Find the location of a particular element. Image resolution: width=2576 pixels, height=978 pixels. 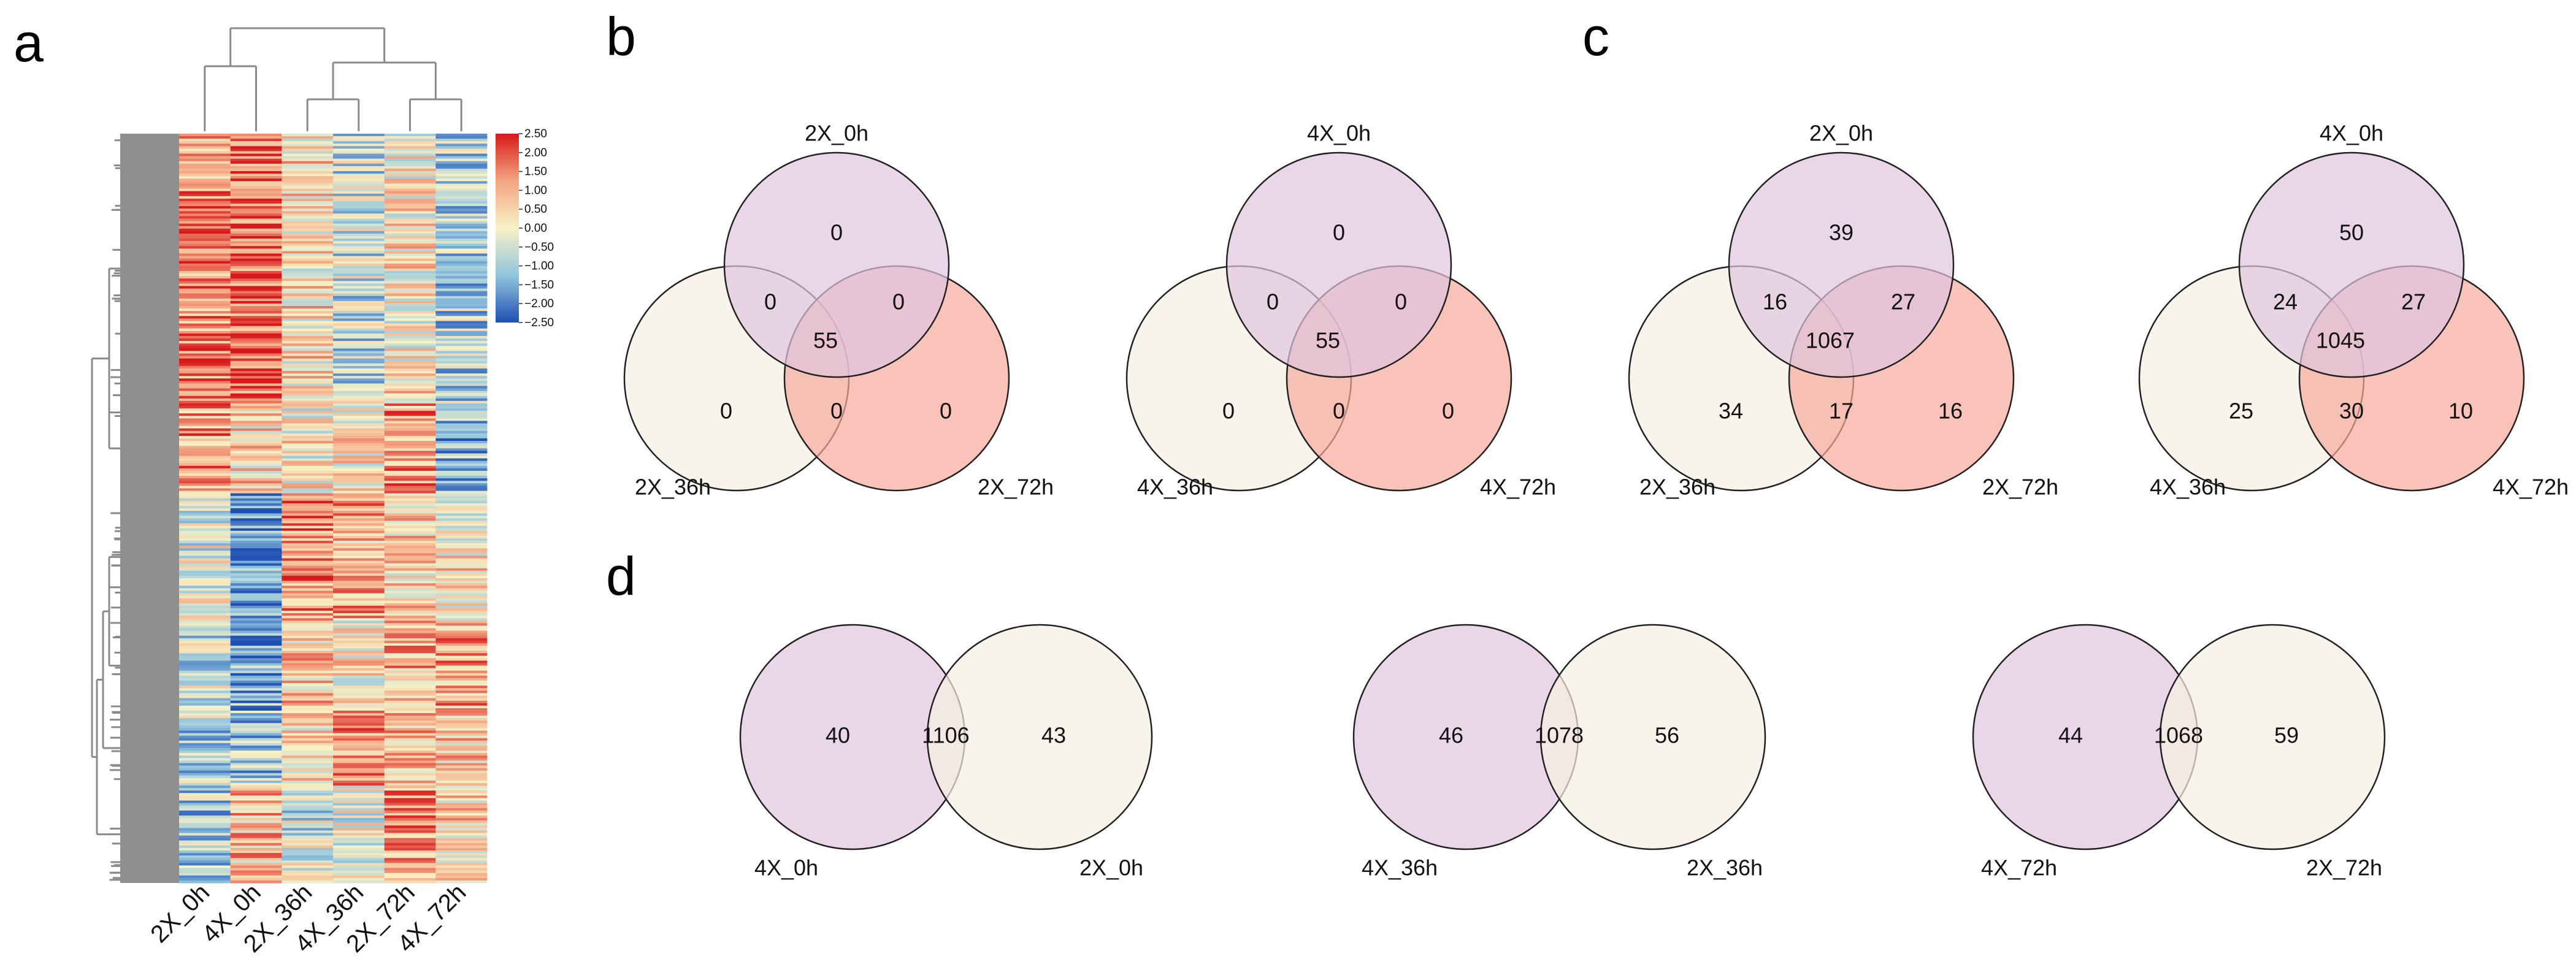

row-dendrogram is located at coordinates (135, 509).